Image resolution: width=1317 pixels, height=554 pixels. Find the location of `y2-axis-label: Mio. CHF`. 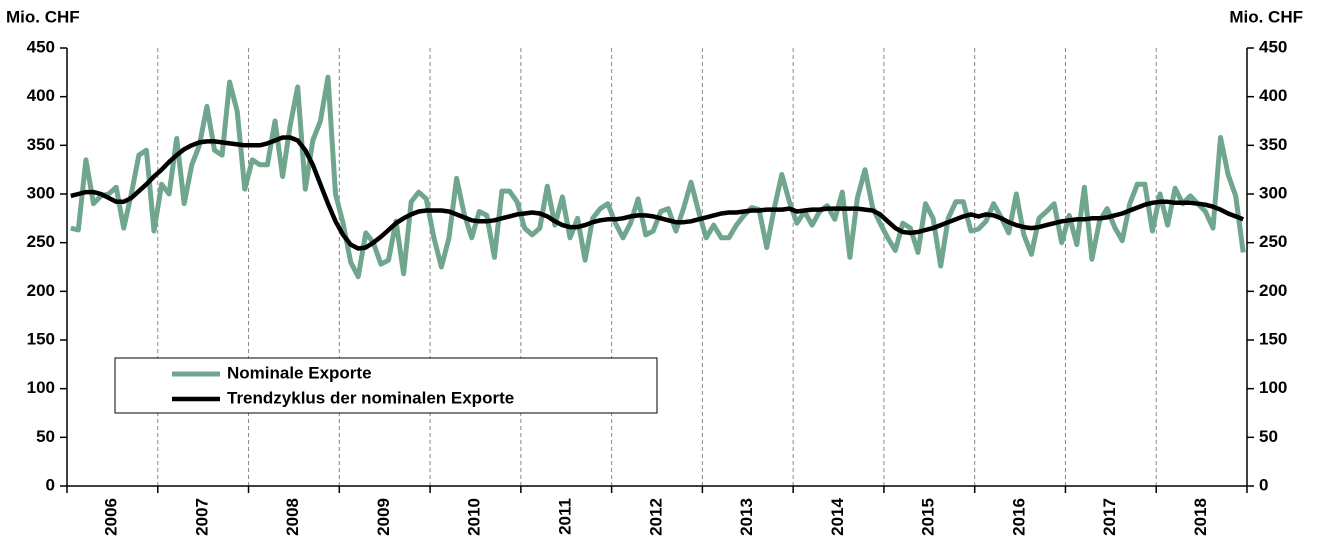

y2-axis-label: Mio. CHF is located at coordinates (1266, 16).